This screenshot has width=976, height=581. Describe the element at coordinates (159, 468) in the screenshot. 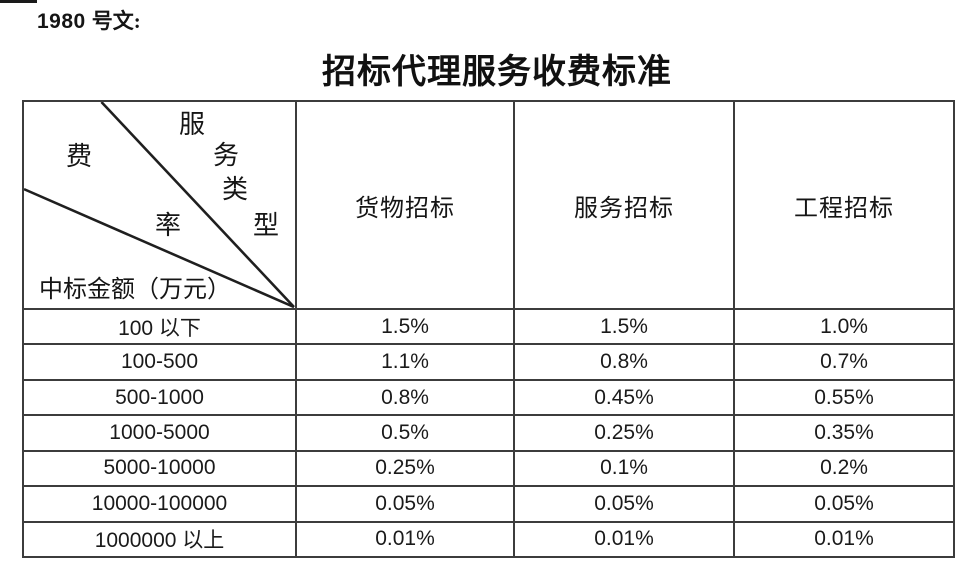

I see `amount-range-cell: 5000-10000` at that location.